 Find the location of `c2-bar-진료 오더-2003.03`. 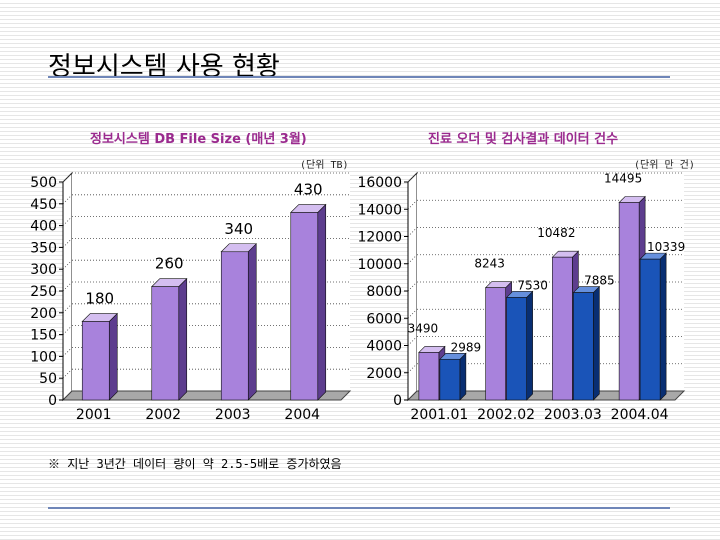

c2-bar-진료 오더-2003.03 is located at coordinates (562, 328).